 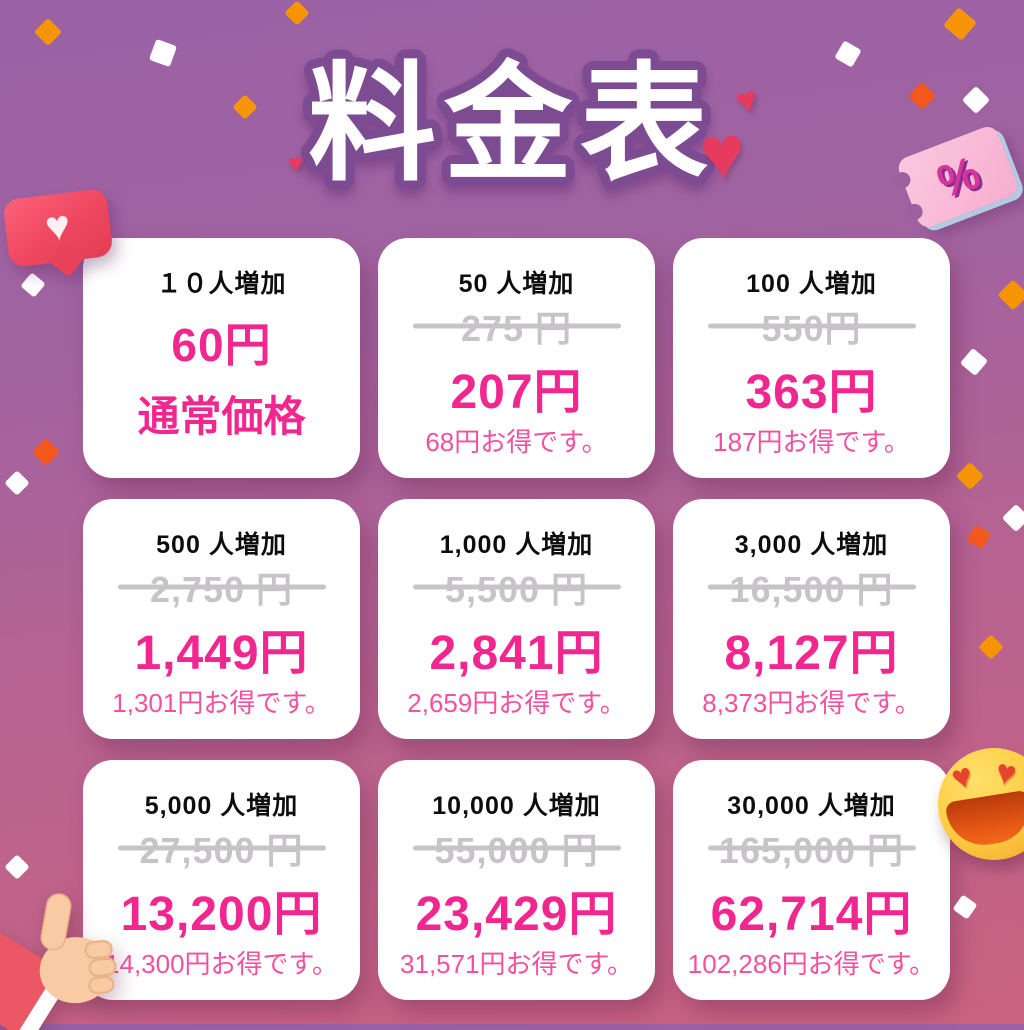 I want to click on price-card-50: 50 人増加 275 円 207円 68円お得です。, so click(x=516, y=358).